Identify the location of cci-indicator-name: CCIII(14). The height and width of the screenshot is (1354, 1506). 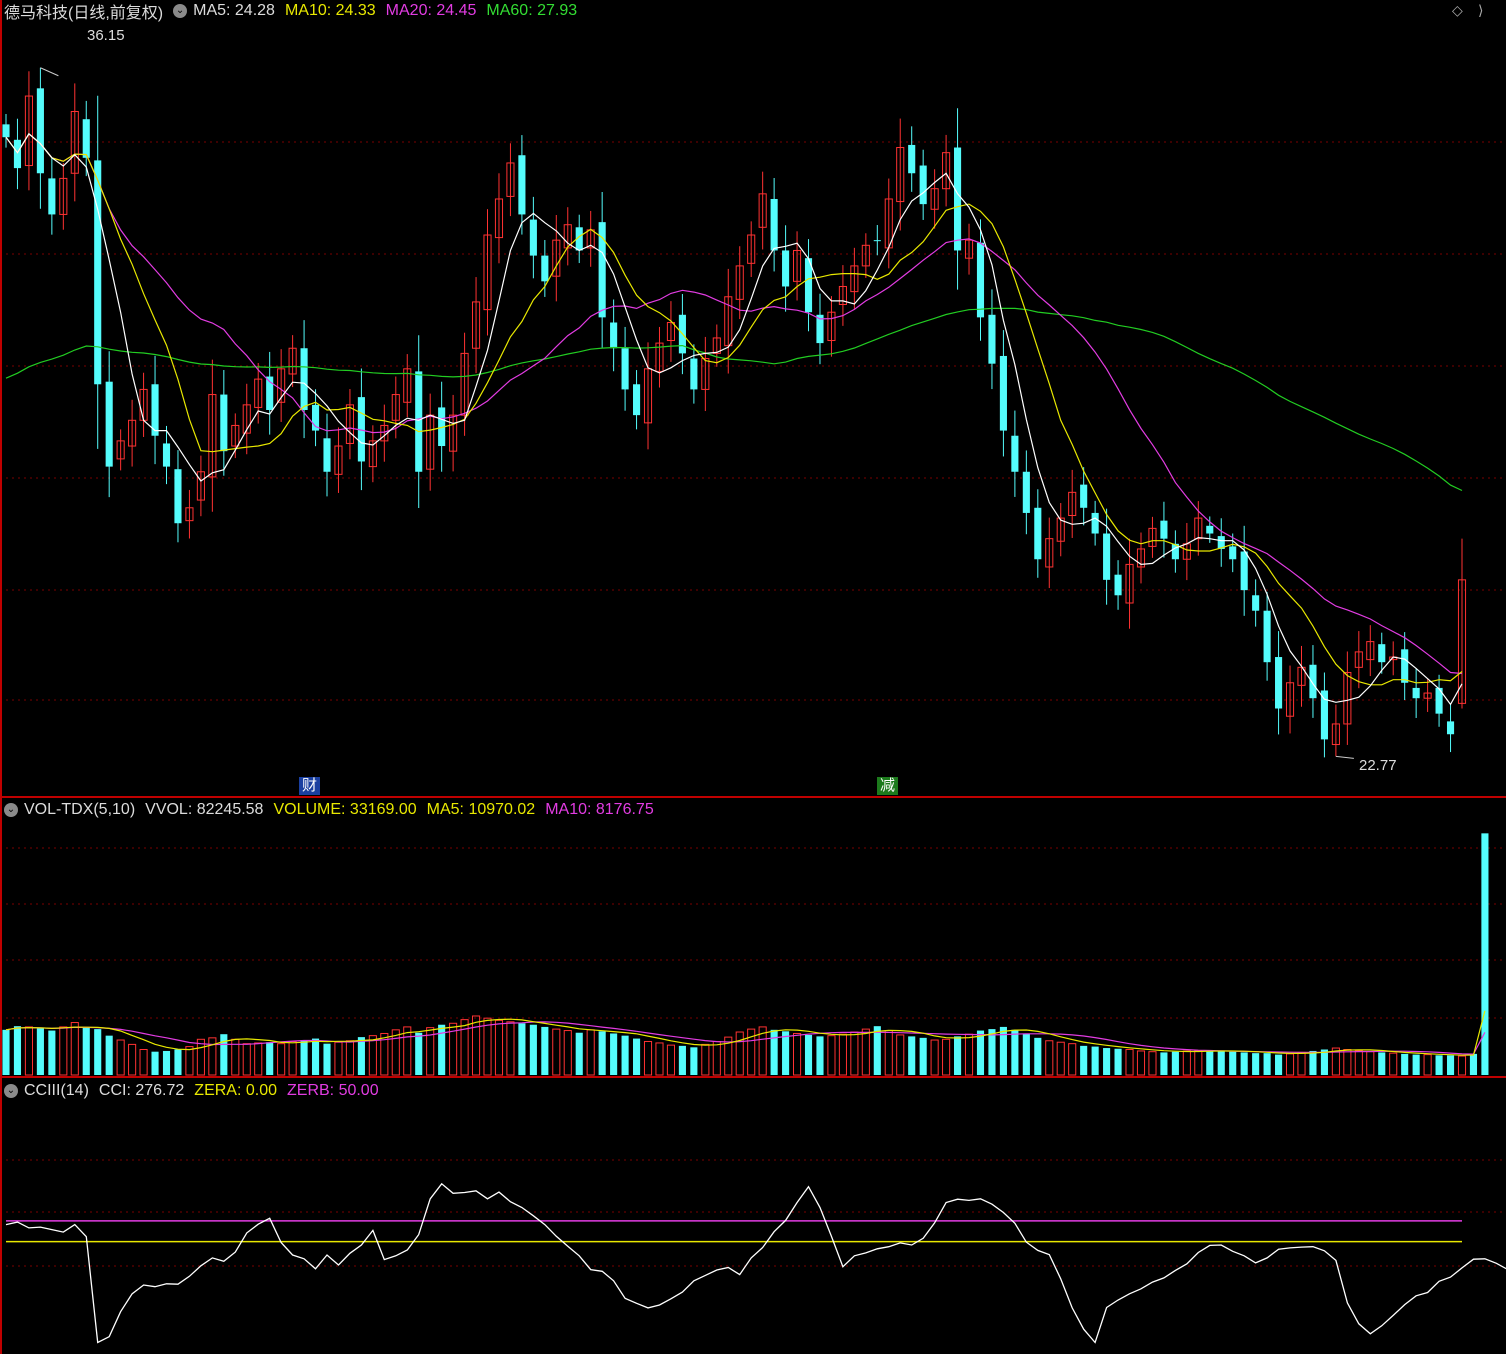
(56, 1090).